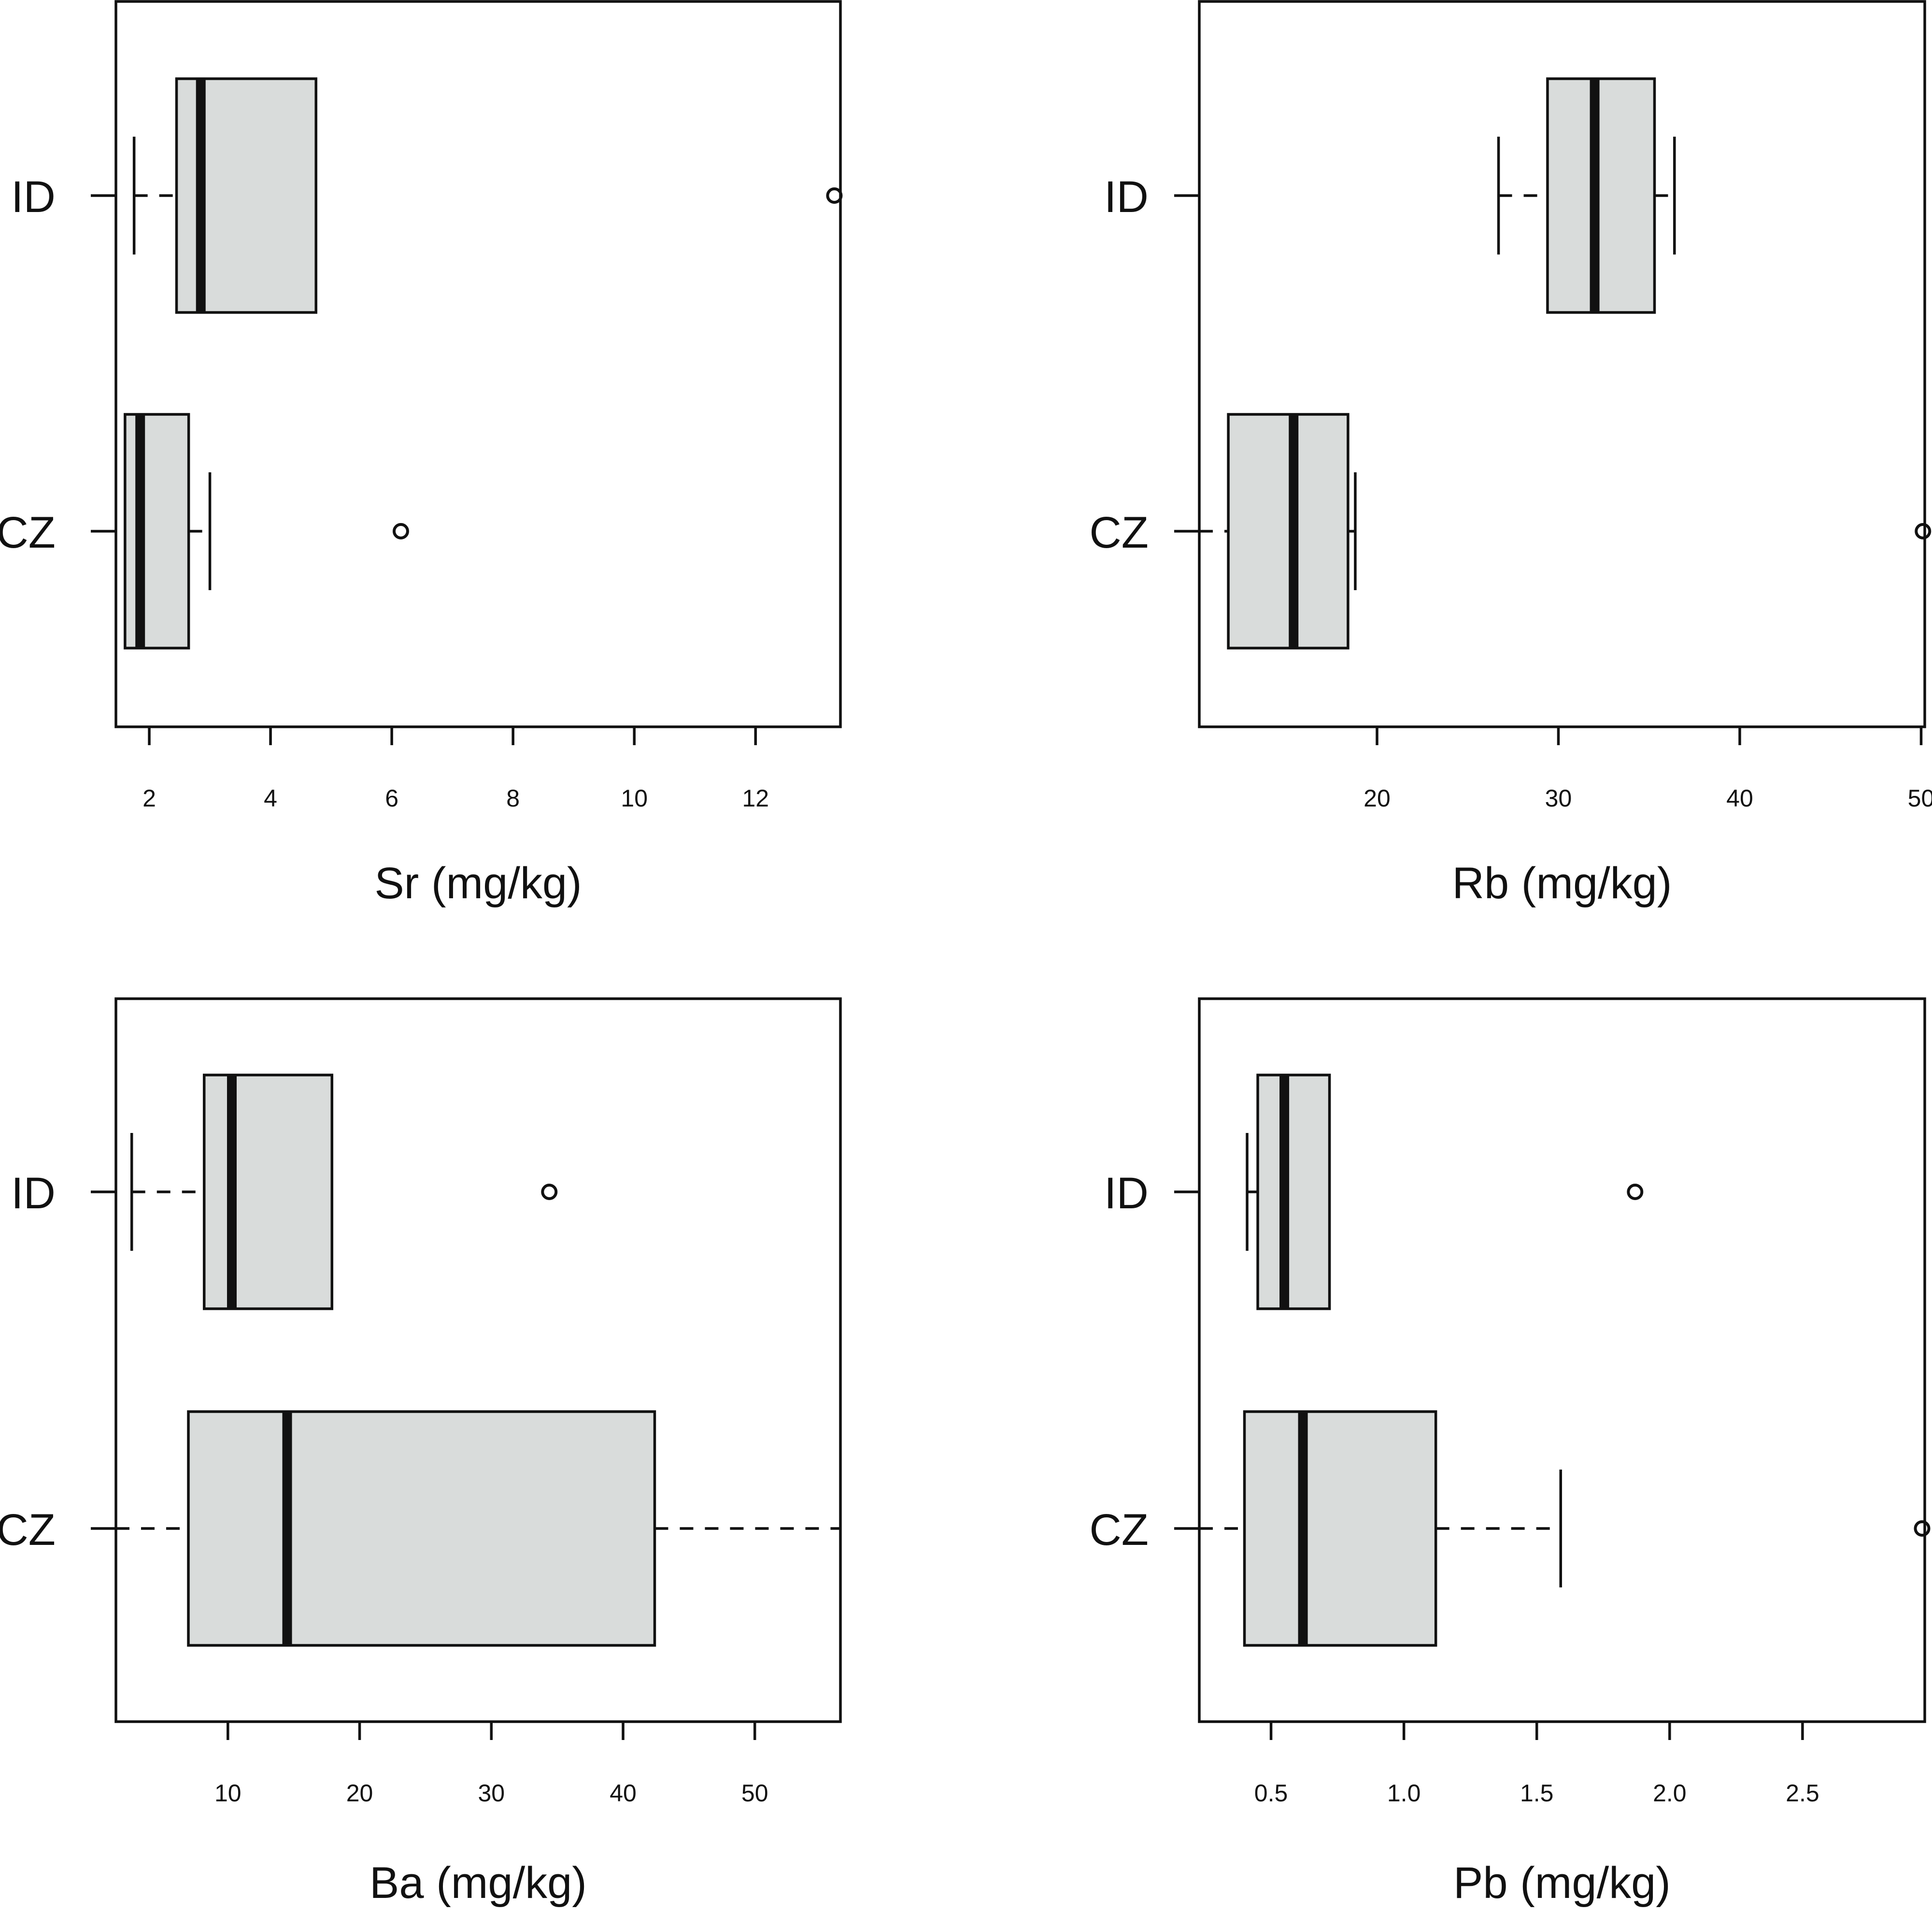 The image size is (1932, 1910). I want to click on x-axis-title: Rb (mg/kg), so click(1562, 883).